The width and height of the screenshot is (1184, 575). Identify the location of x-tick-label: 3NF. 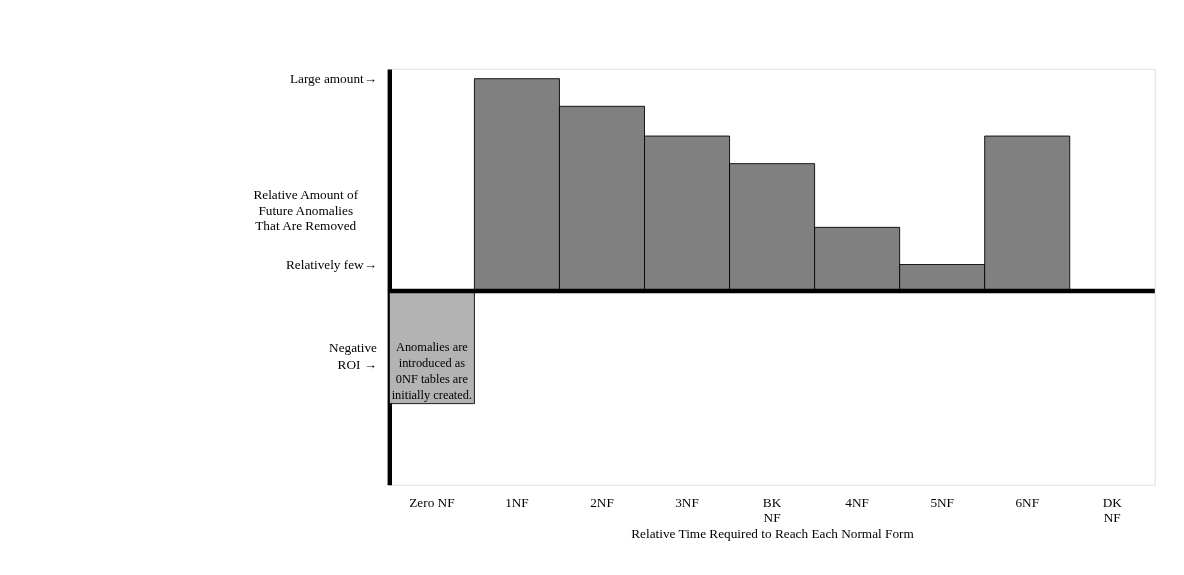
(687, 502).